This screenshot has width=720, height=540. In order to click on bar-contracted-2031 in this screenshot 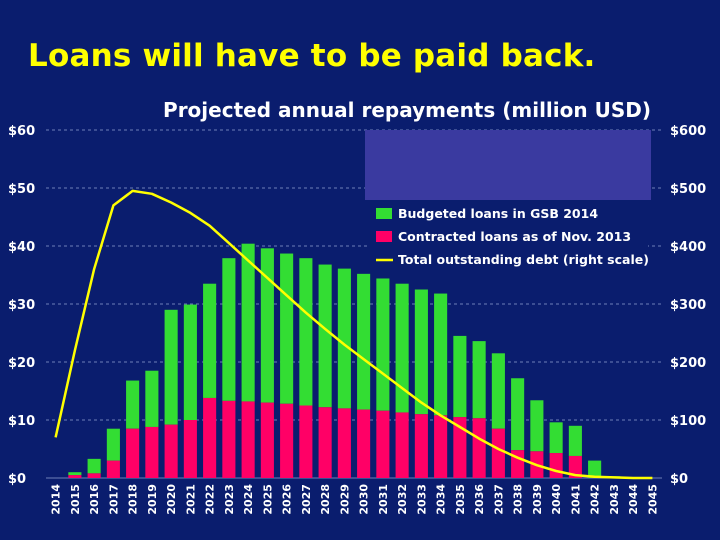, I will do `click(383, 444)`.